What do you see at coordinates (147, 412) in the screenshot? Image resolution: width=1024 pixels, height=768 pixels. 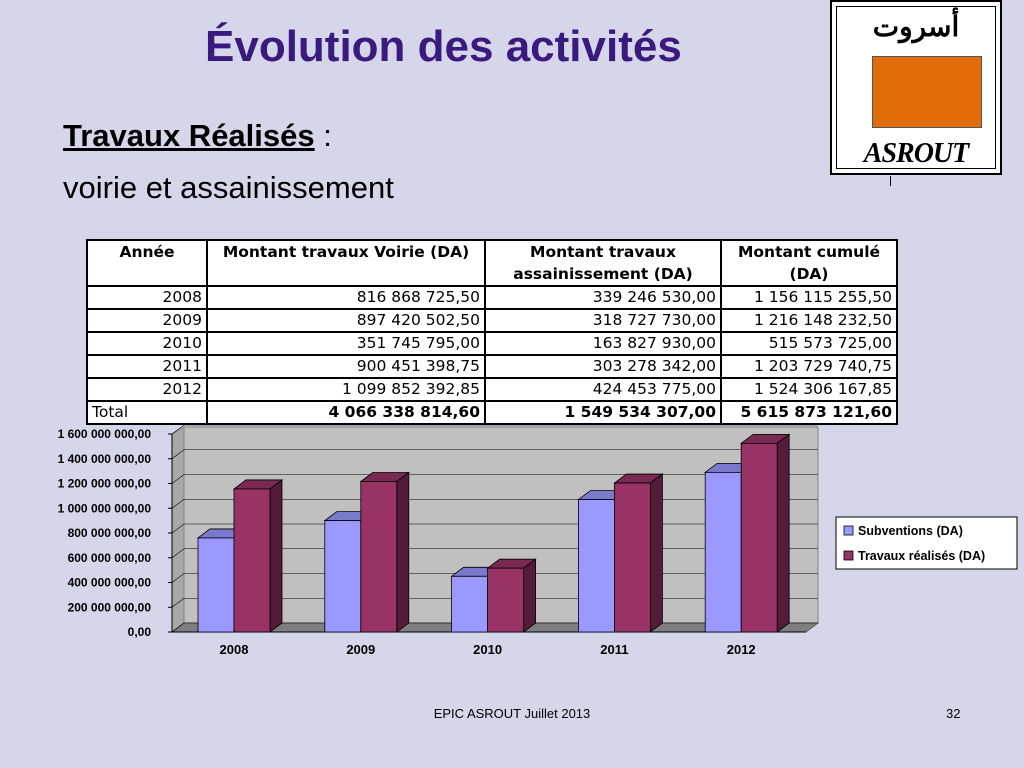 I see `table-cell: Total` at bounding box center [147, 412].